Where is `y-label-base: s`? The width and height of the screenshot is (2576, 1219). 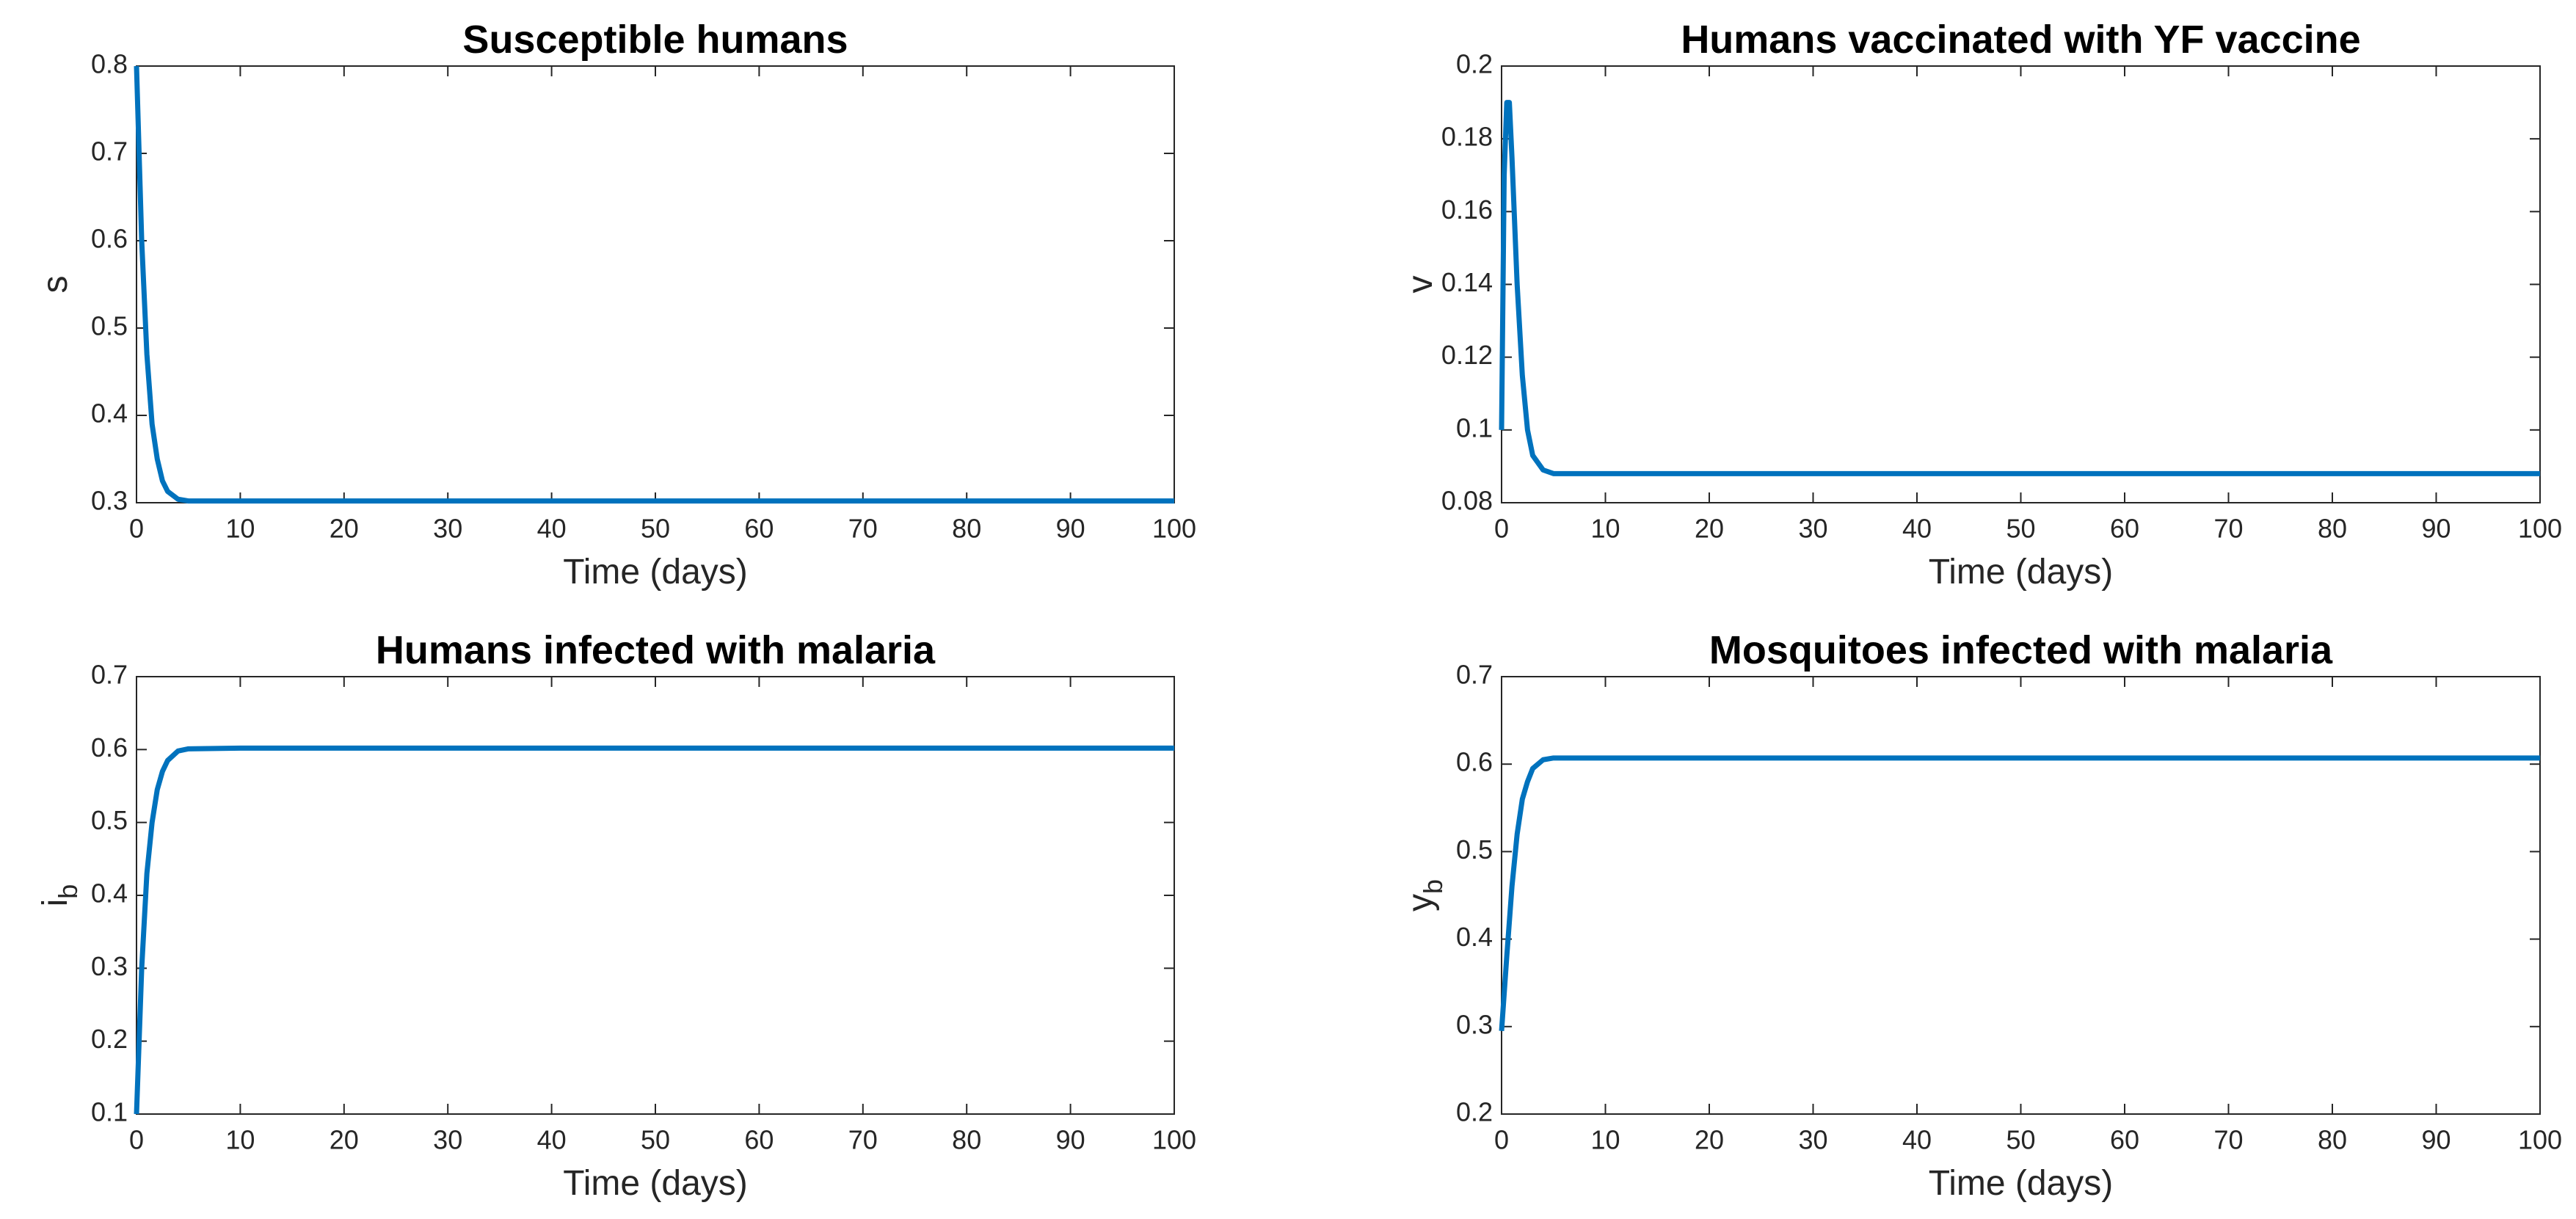 y-label-base: s is located at coordinates (55, 285).